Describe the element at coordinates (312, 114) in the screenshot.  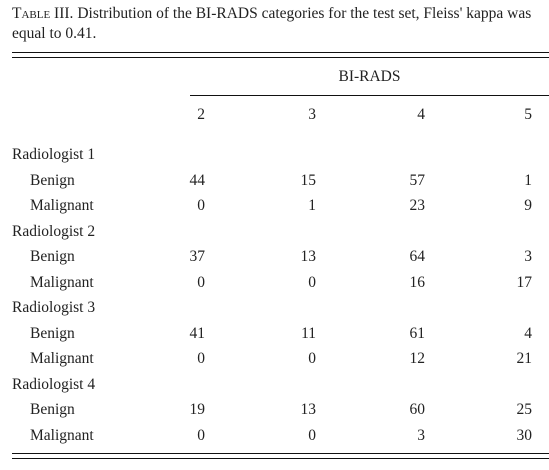
I see `column-header: 3` at that location.